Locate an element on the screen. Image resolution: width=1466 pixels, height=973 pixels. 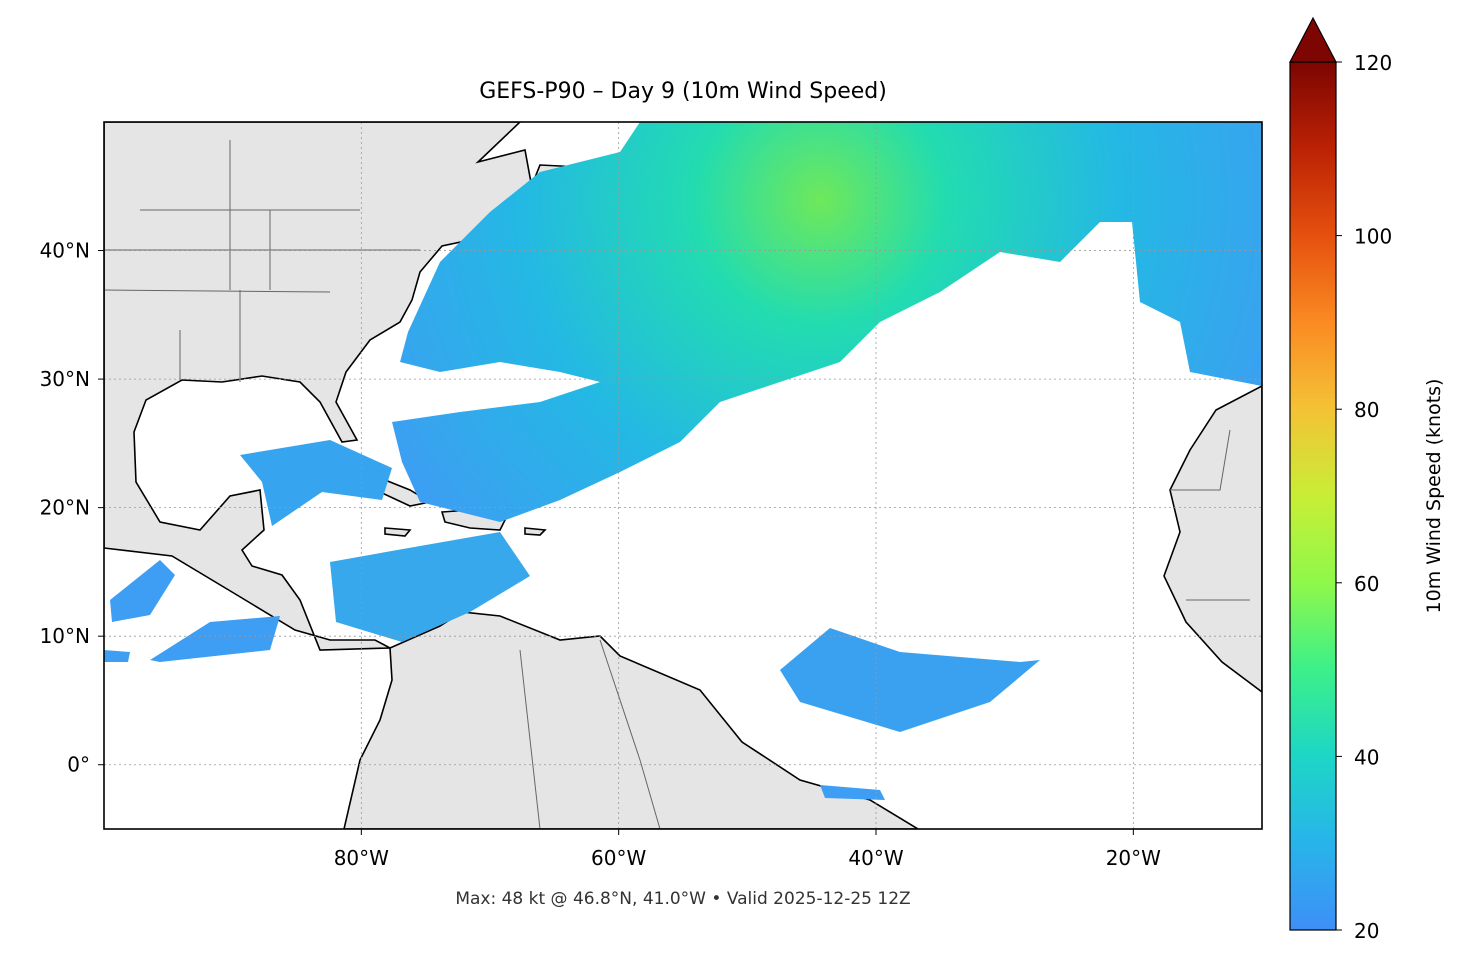
hispaniola is located at coordinates (465, 523).